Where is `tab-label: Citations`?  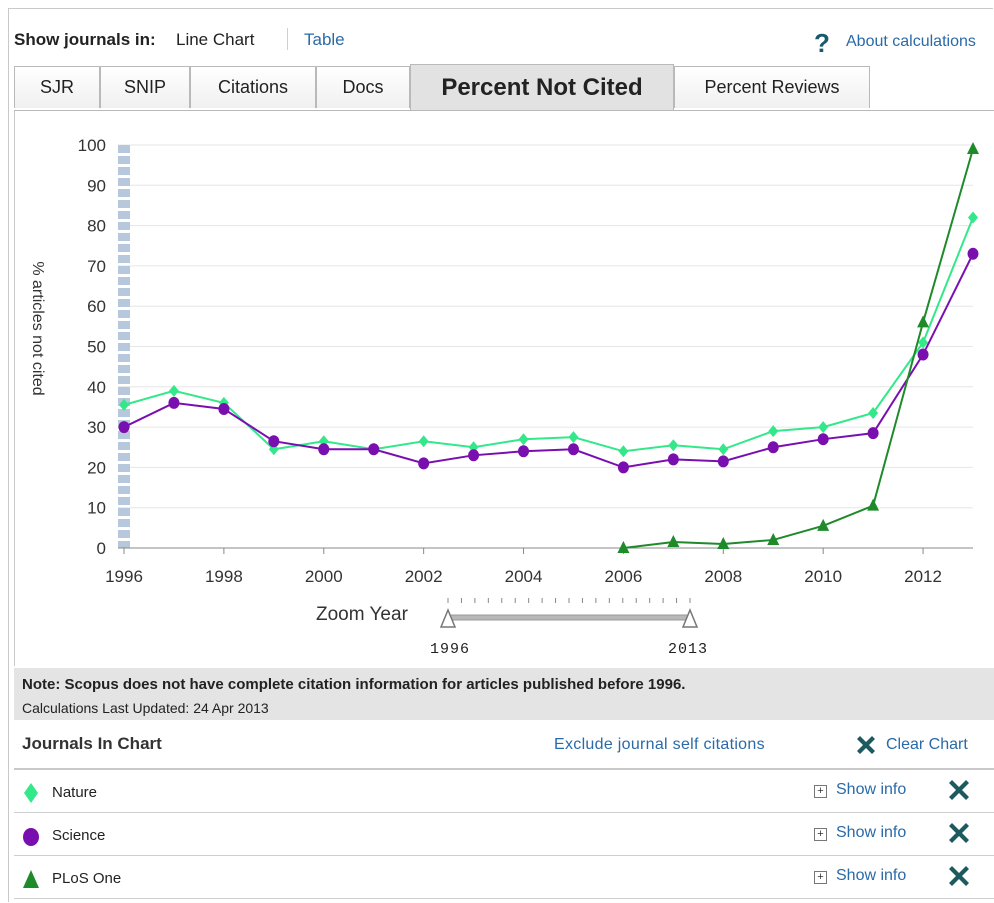 tab-label: Citations is located at coordinates (253, 87).